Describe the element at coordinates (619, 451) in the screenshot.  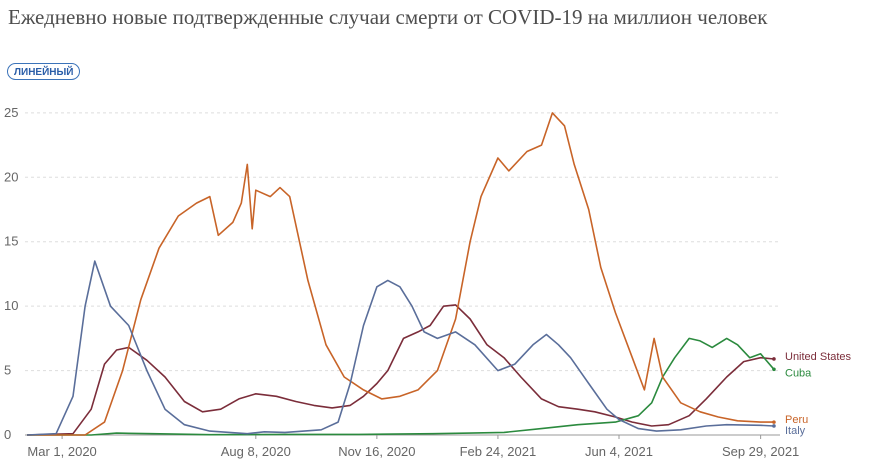
I see `x-tick-label: Jun 4, 2021` at that location.